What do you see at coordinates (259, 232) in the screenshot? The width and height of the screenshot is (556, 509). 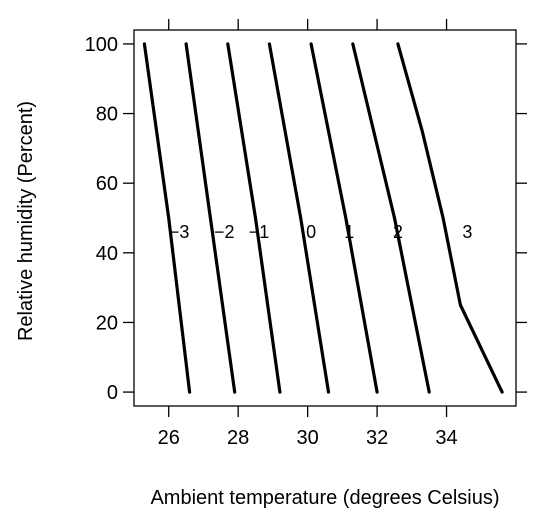 I see `curve-label-2: −1` at bounding box center [259, 232].